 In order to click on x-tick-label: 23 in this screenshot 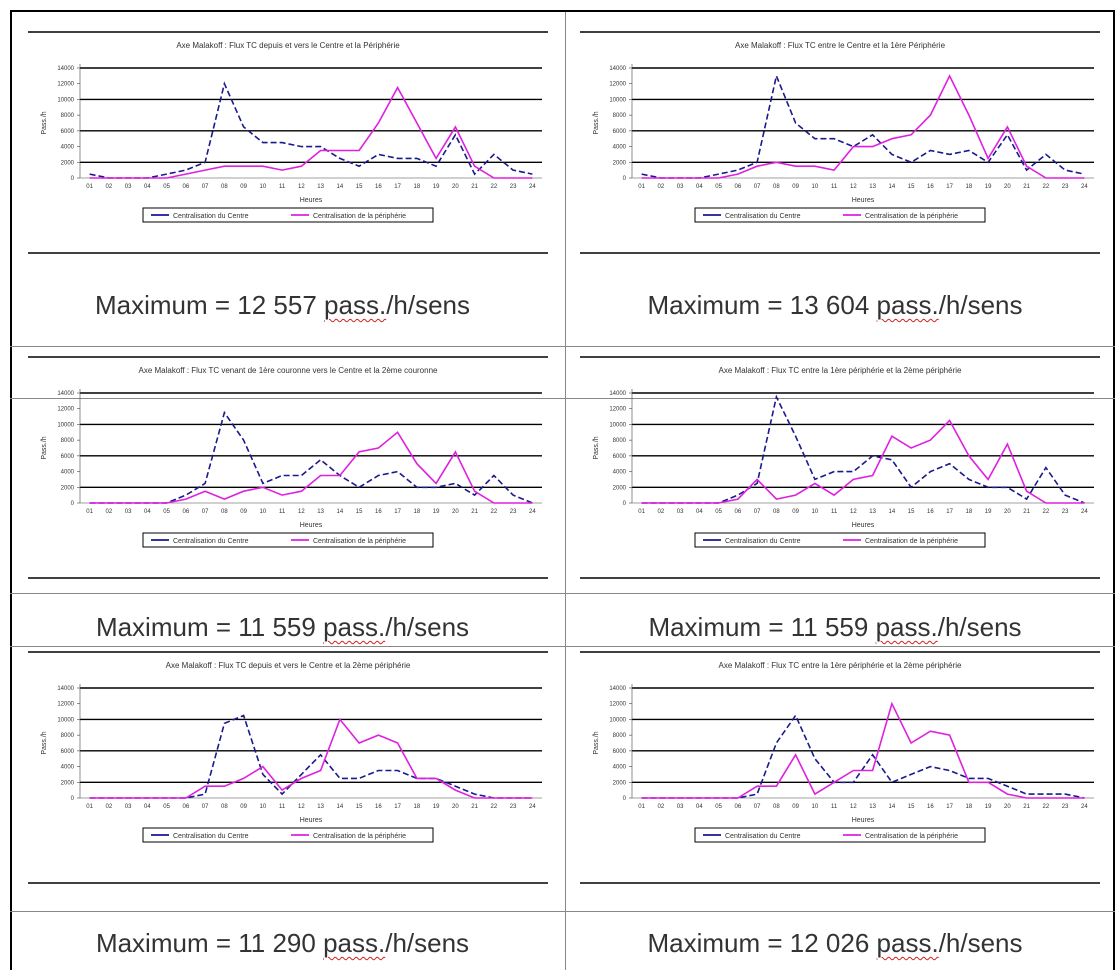, I will do `click(1065, 512)`.